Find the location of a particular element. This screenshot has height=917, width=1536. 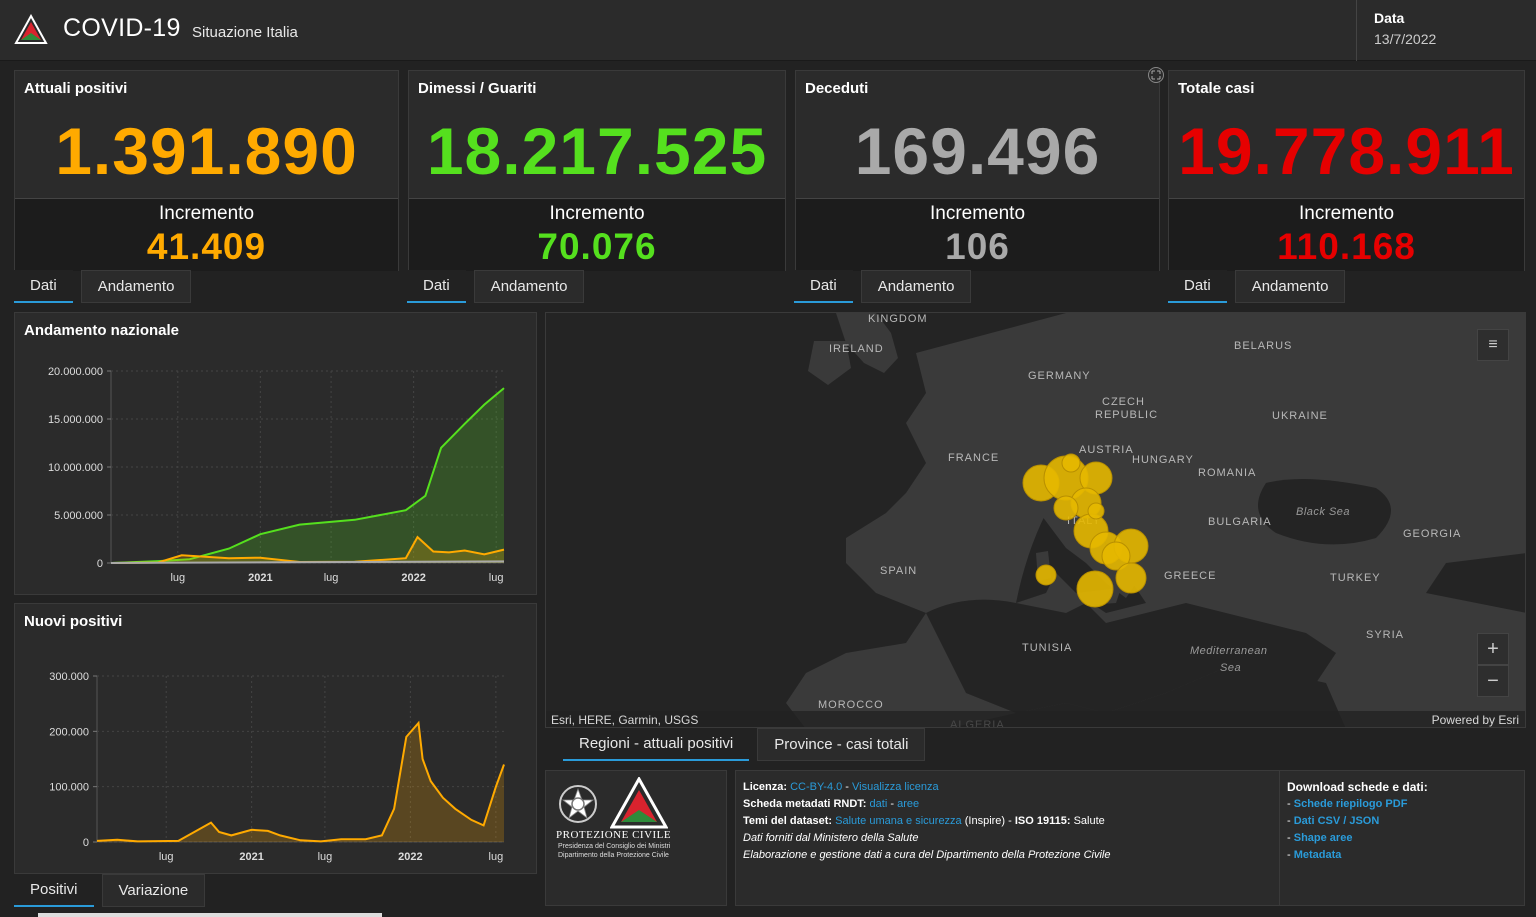

legend-list-icon: ≡ is located at coordinates (1493, 345).